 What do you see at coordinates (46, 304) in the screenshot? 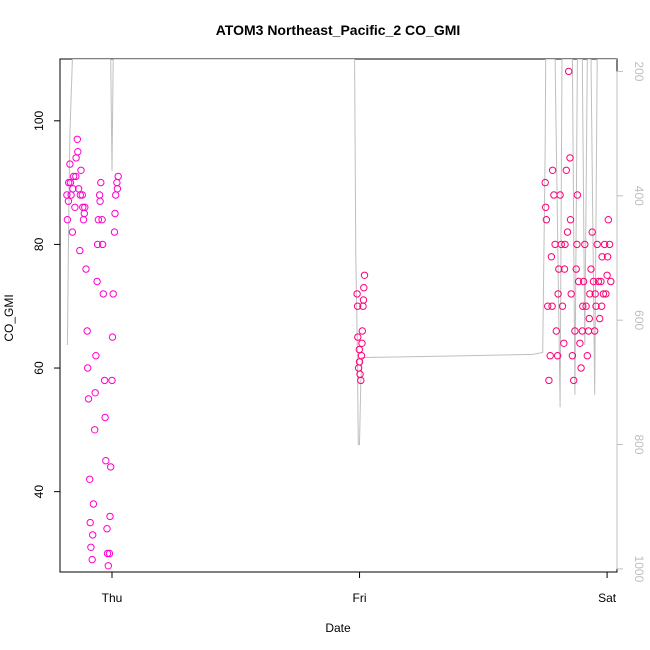
I see `y-axis: 40 60 80 100` at bounding box center [46, 304].